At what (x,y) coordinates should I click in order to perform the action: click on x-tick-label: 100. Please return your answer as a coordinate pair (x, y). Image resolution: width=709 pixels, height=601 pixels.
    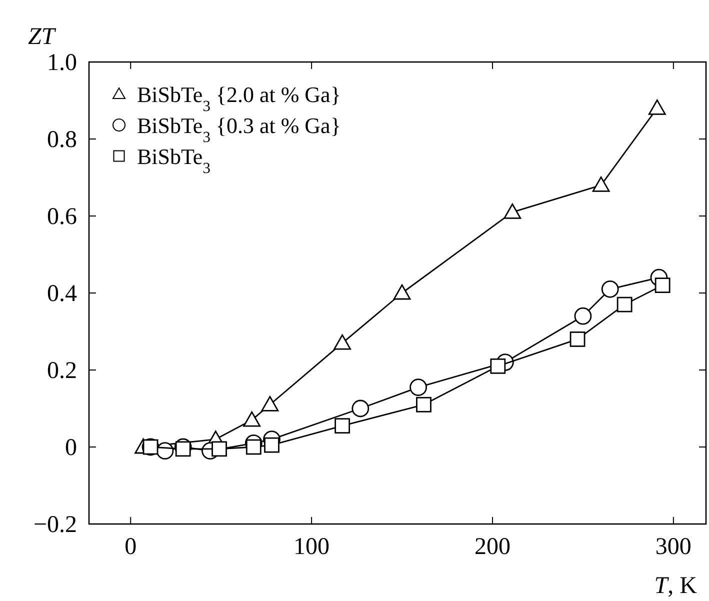
    Looking at the image, I should click on (312, 547).